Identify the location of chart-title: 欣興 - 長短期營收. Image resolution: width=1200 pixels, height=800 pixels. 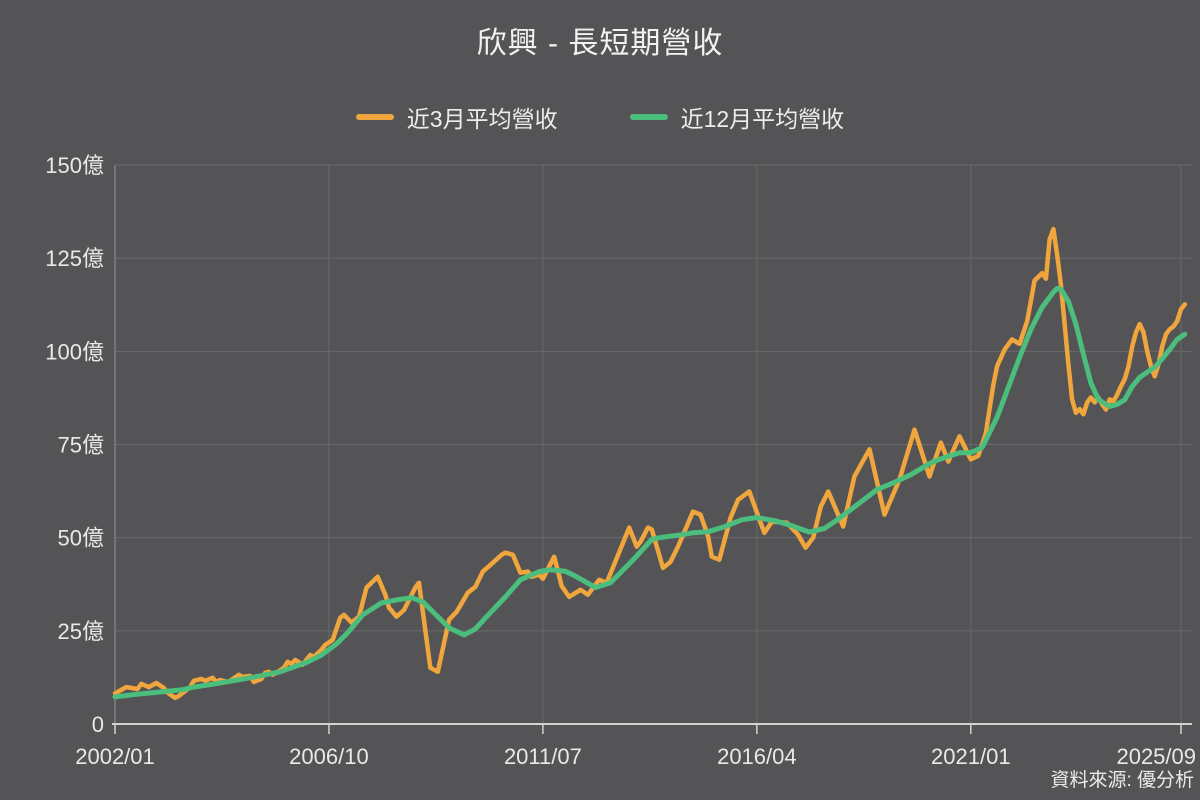
(600, 43).